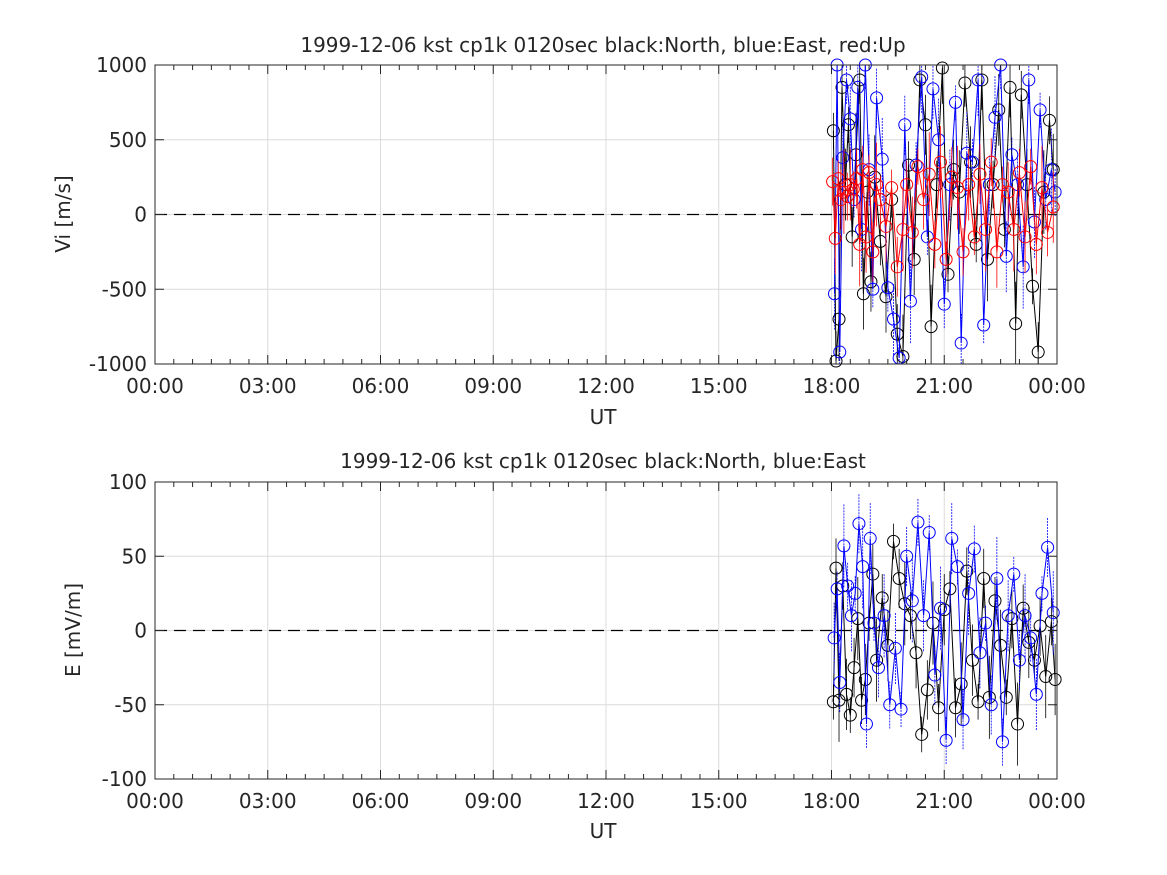 This screenshot has width=1167, height=875. Describe the element at coordinates (268, 801) in the screenshot. I see `e-x-tick-label-1: 03:00` at that location.